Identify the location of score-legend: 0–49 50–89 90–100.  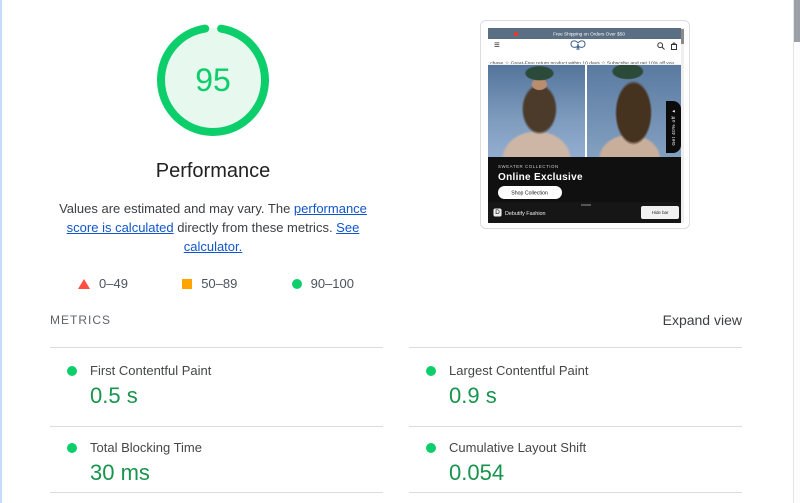
(216, 283).